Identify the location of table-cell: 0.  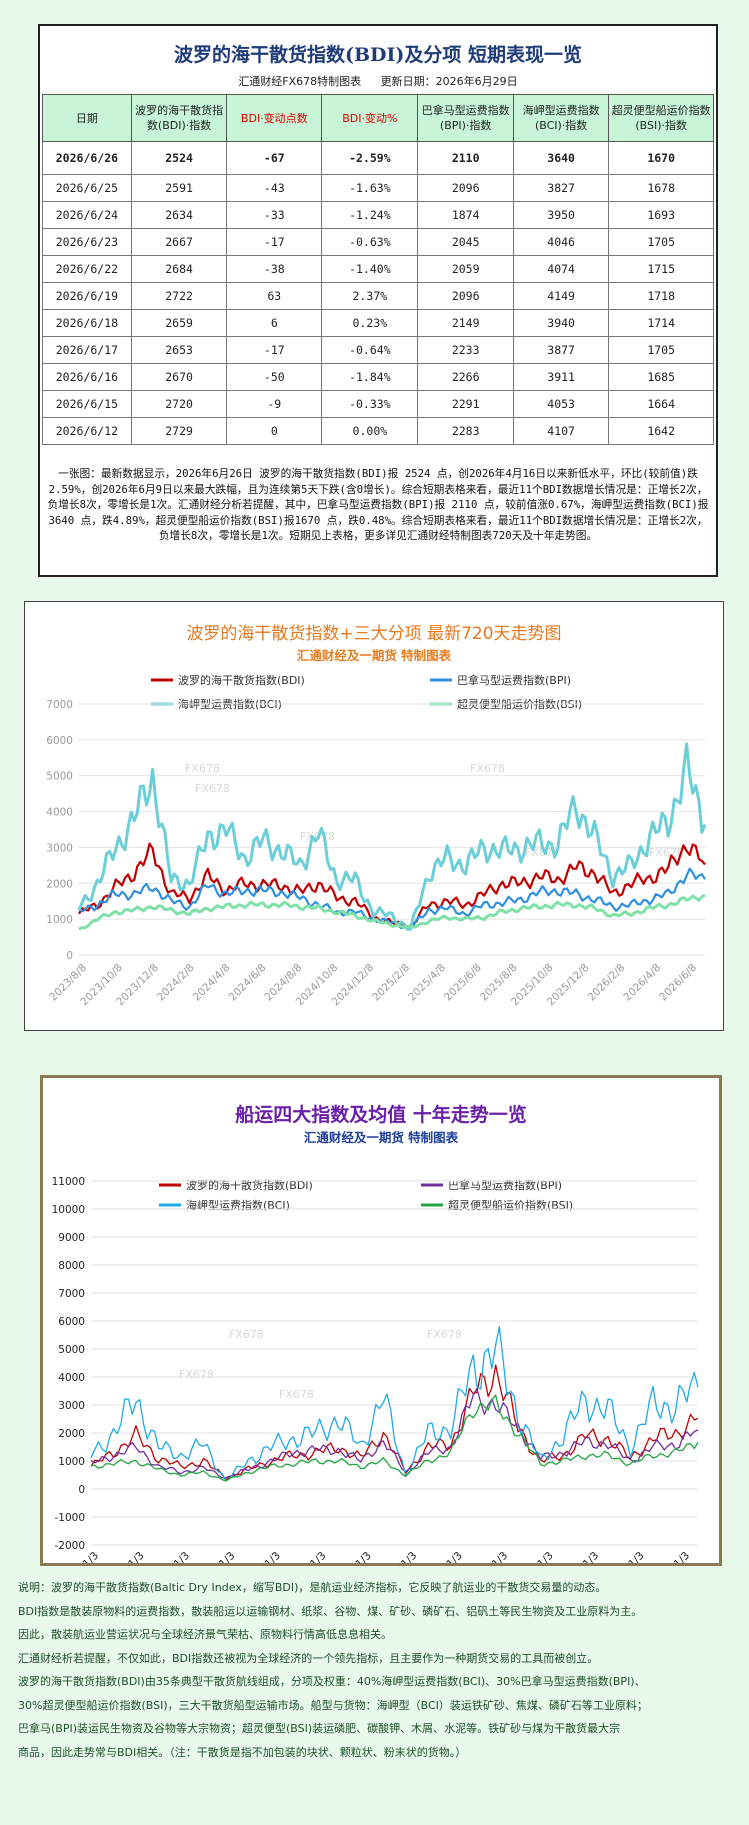
(274, 431).